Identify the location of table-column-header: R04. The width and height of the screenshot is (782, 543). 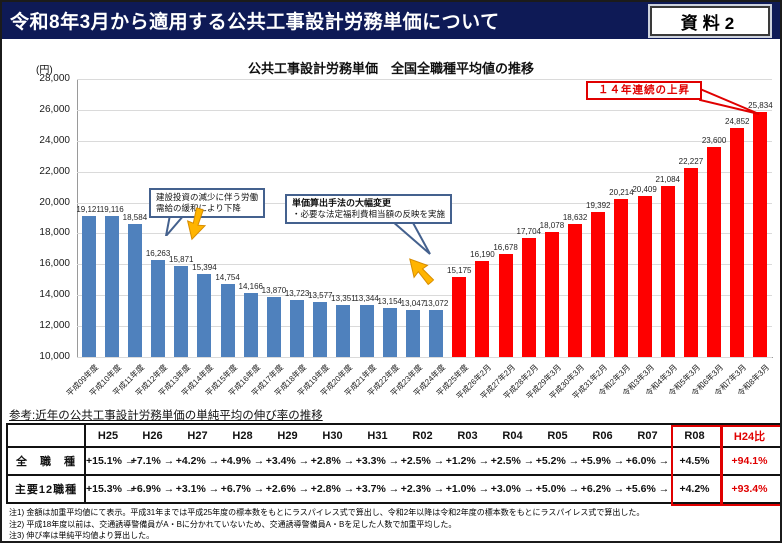
(512, 436).